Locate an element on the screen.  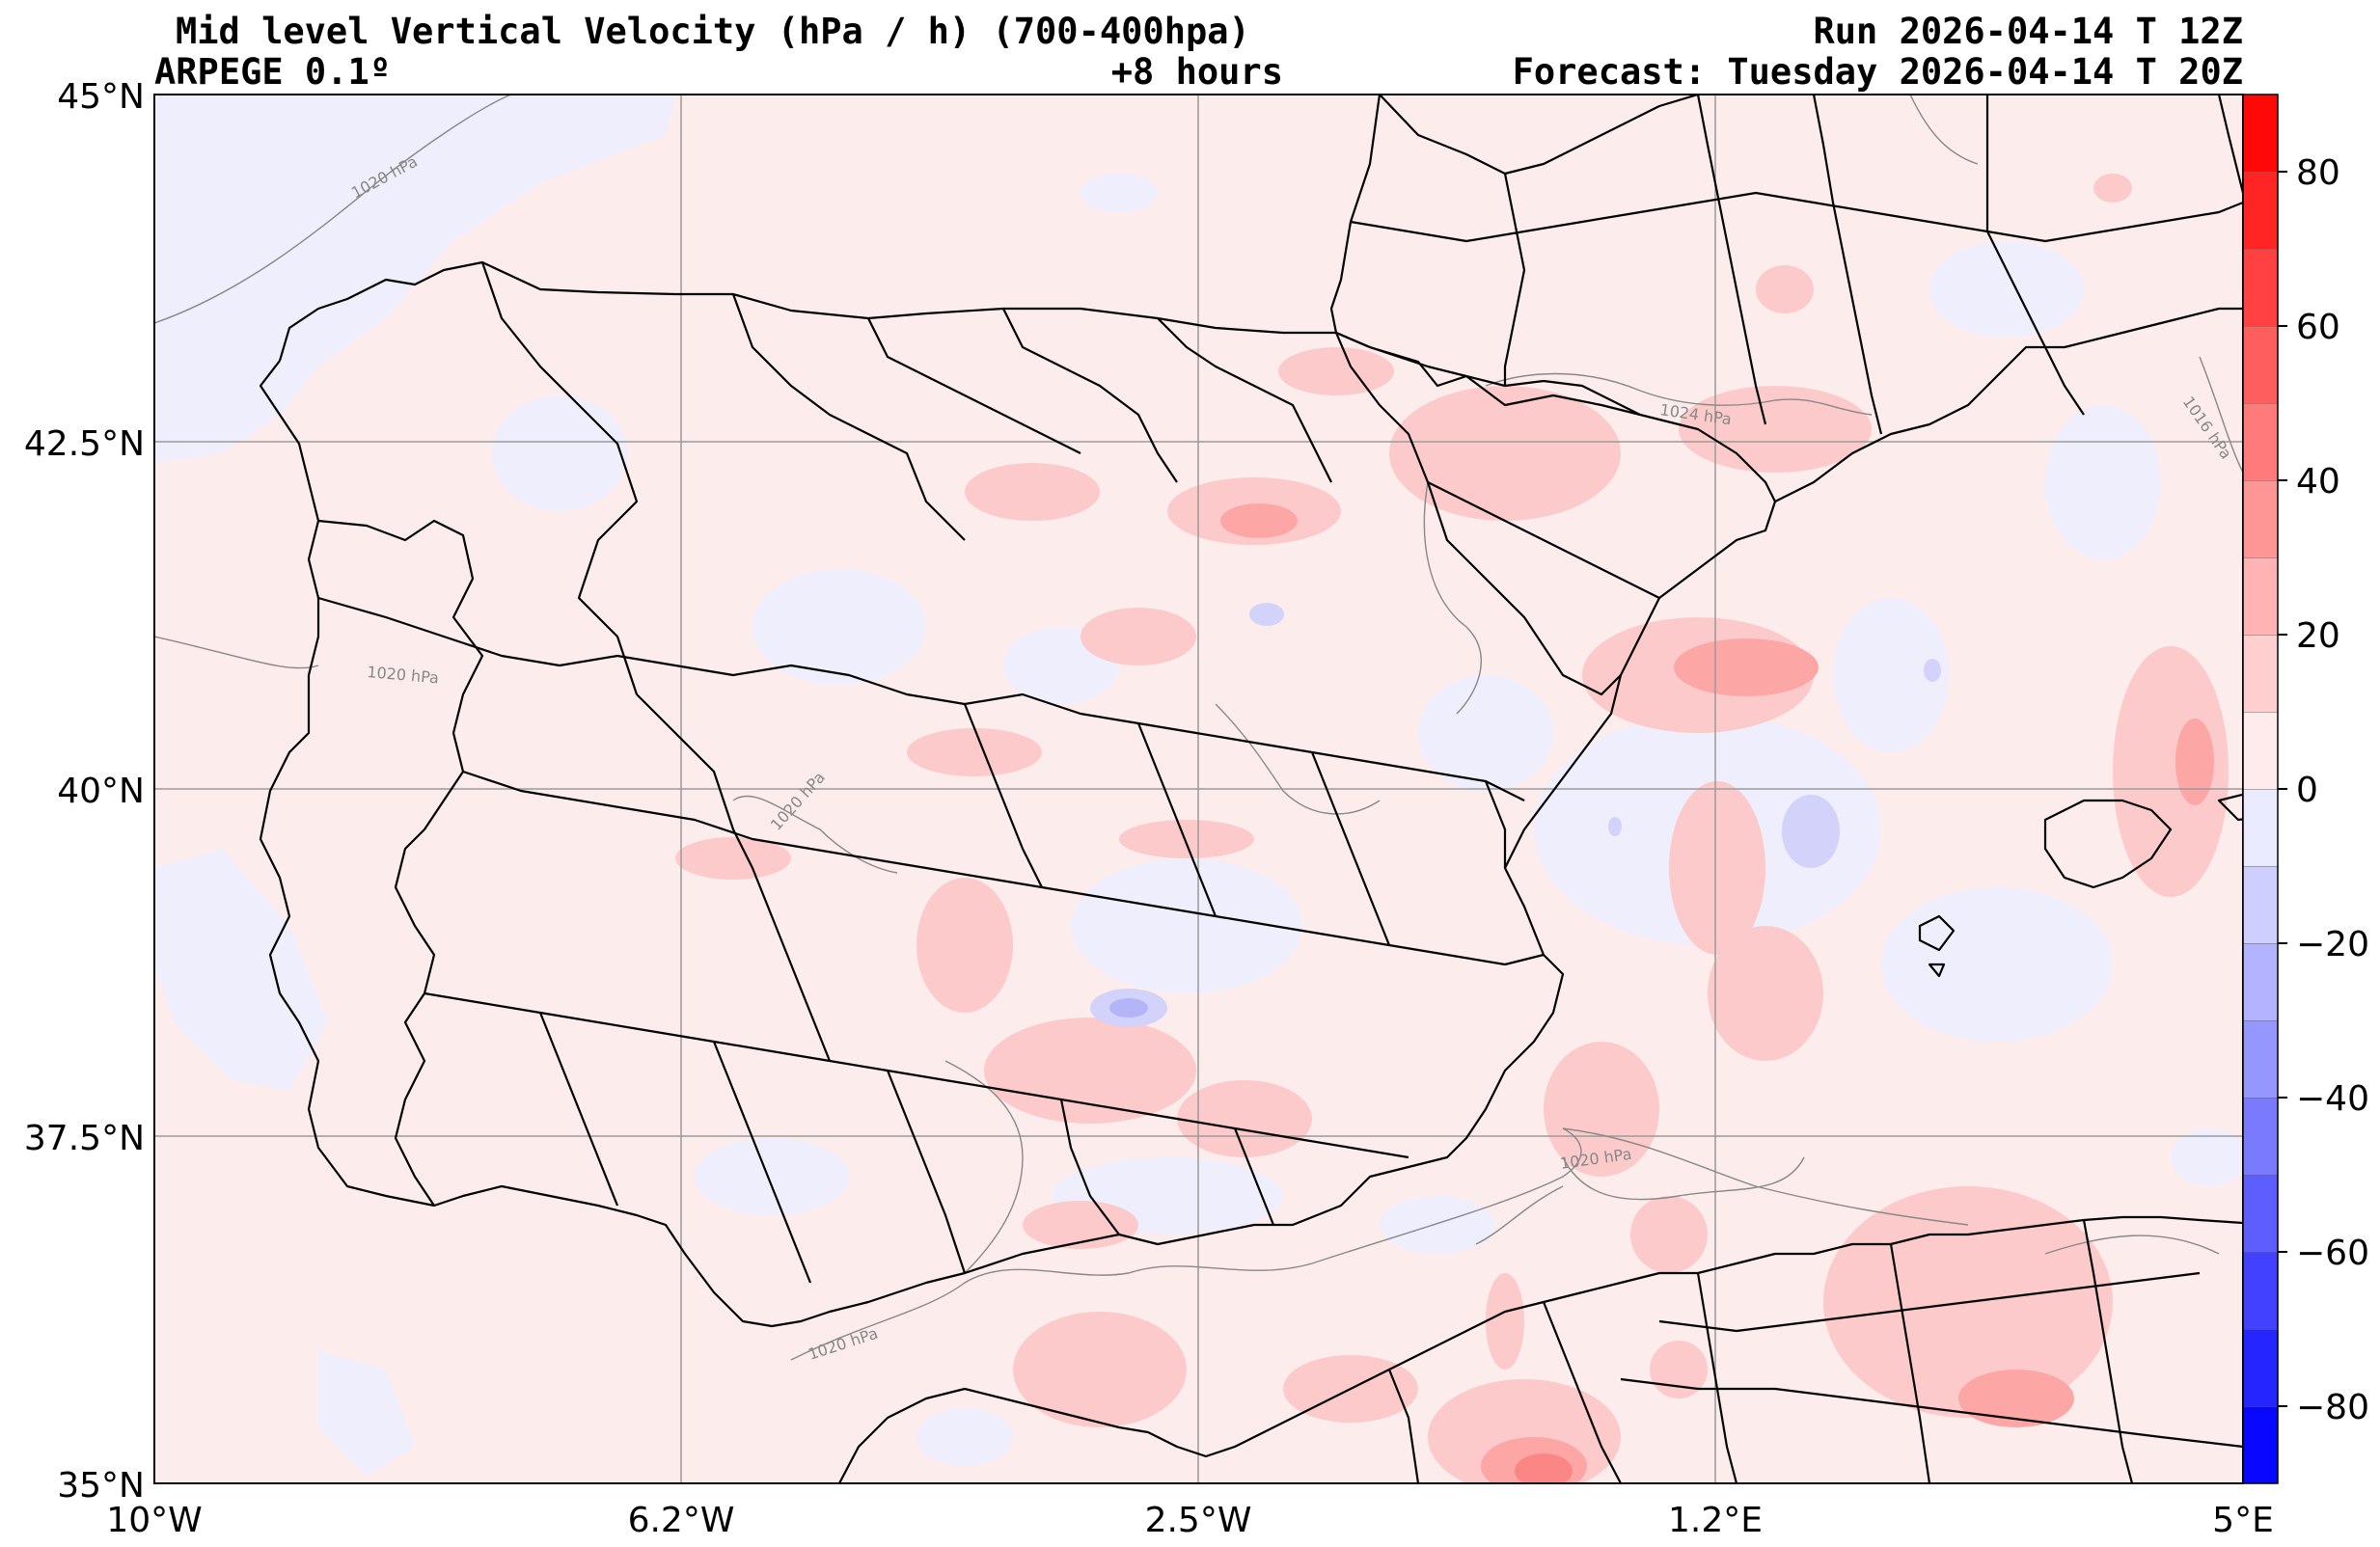
colorbar: 80 60 40 20 0 −20 −40 −60 −80 is located at coordinates (2306, 789).